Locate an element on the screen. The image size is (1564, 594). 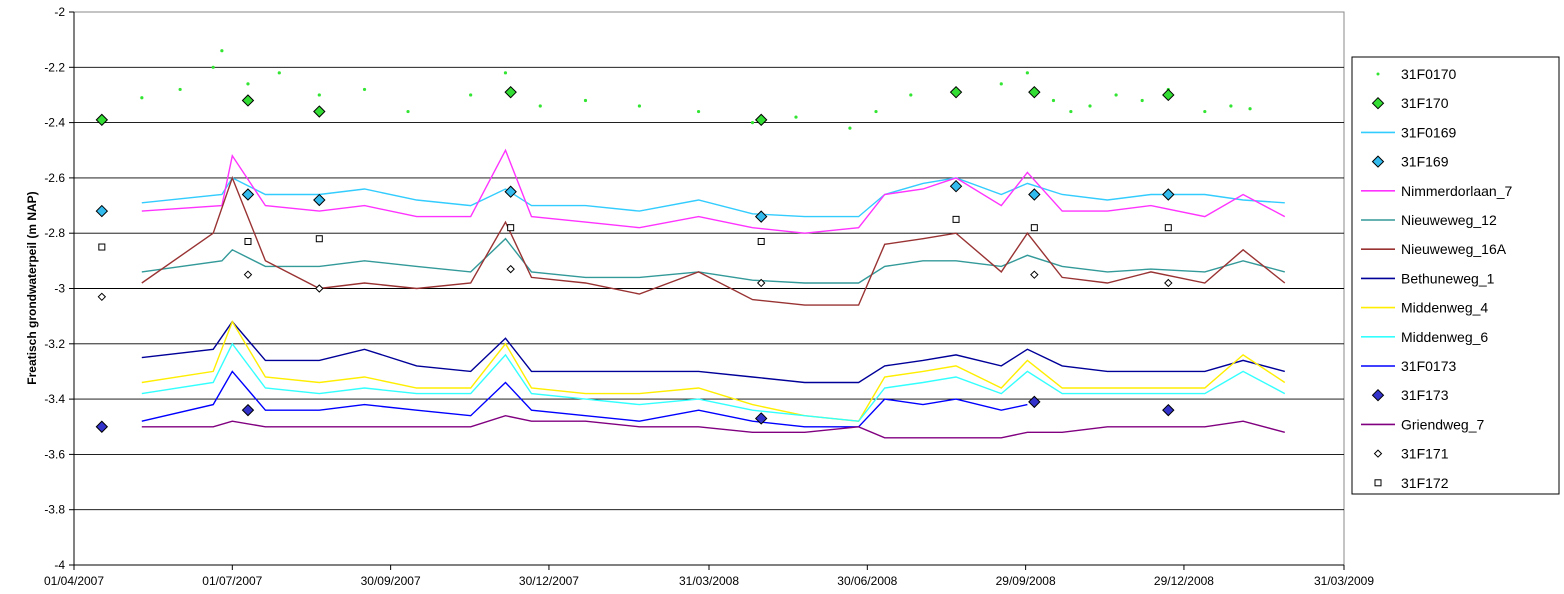
legend-label: 31F0173 is located at coordinates (1428, 366).